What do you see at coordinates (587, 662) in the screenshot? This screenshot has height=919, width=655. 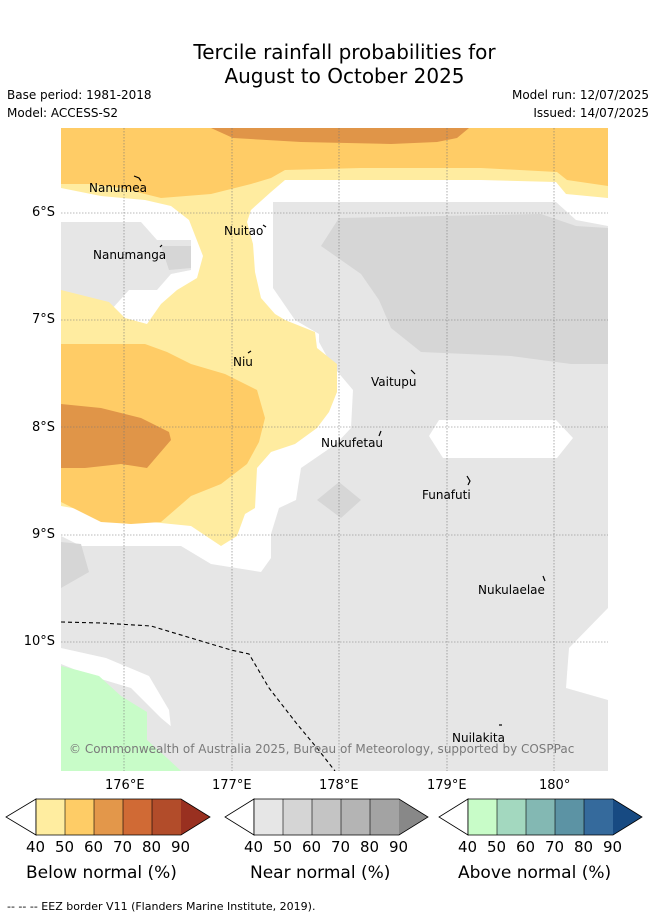 I see `white-gap-southeast` at bounding box center [587, 662].